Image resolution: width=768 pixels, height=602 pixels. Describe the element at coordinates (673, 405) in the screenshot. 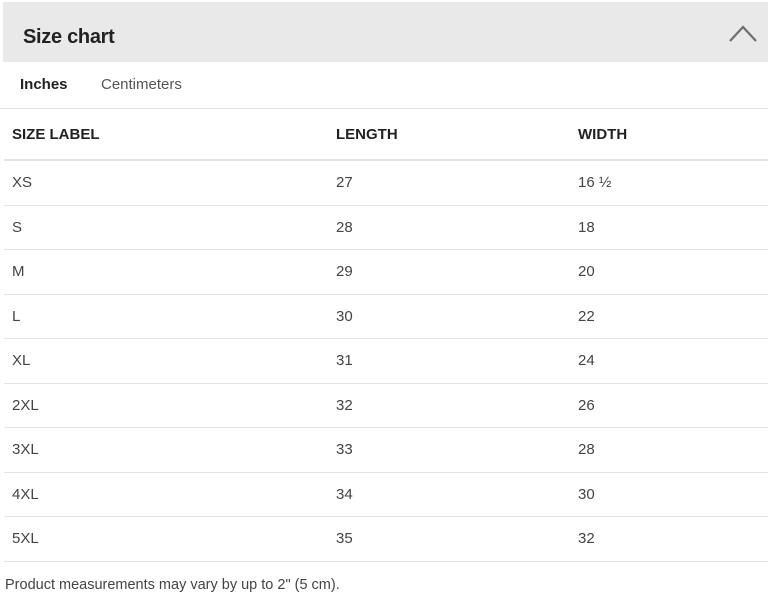

I see `width-cell: 26` at that location.